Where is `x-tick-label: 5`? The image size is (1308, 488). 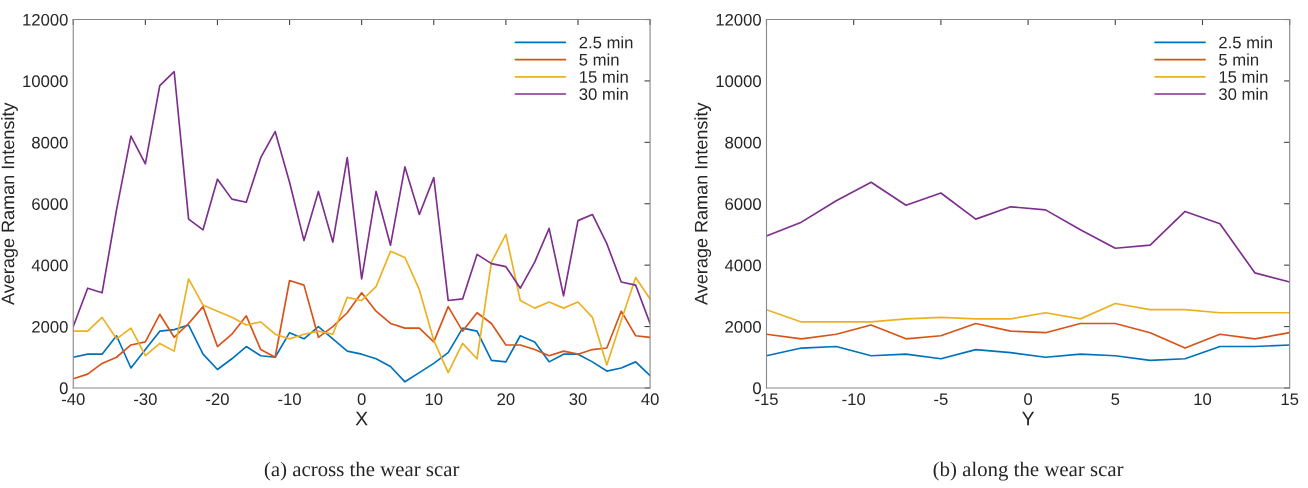
x-tick-label: 5 is located at coordinates (1115, 399).